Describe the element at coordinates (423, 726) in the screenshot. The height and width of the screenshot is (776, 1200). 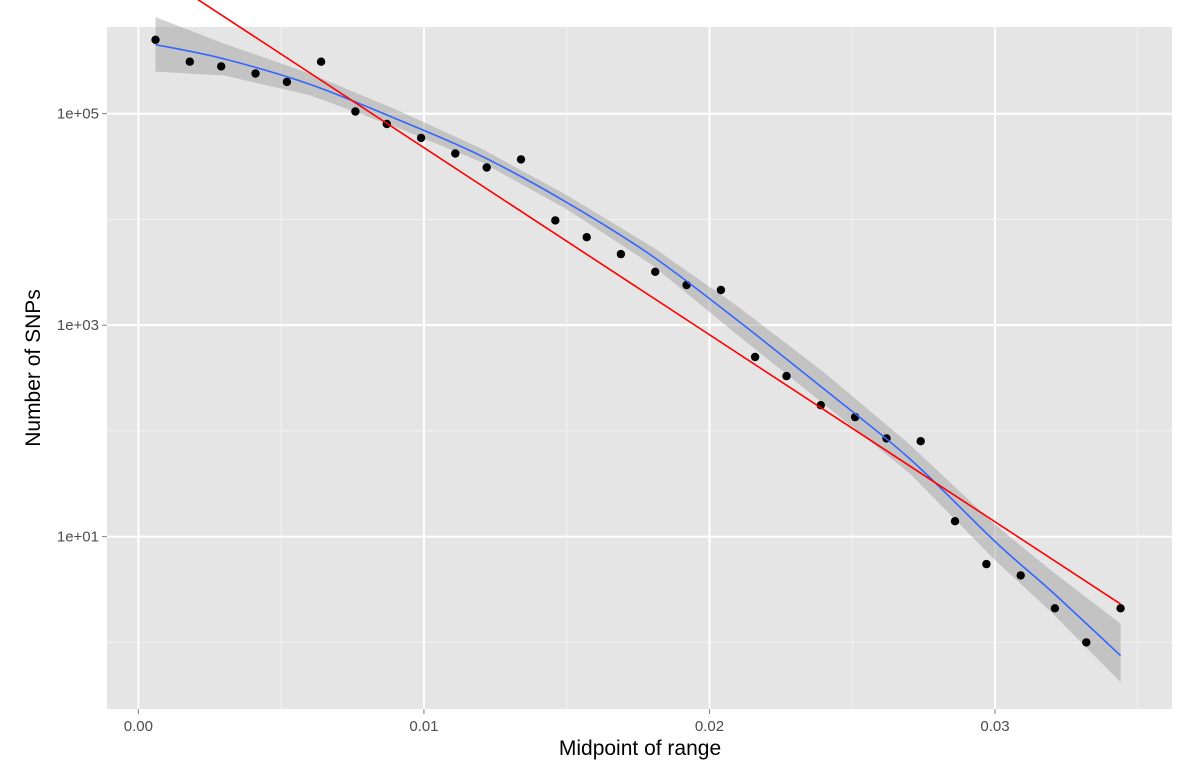
I see `x-tick-label: 0.01` at that location.